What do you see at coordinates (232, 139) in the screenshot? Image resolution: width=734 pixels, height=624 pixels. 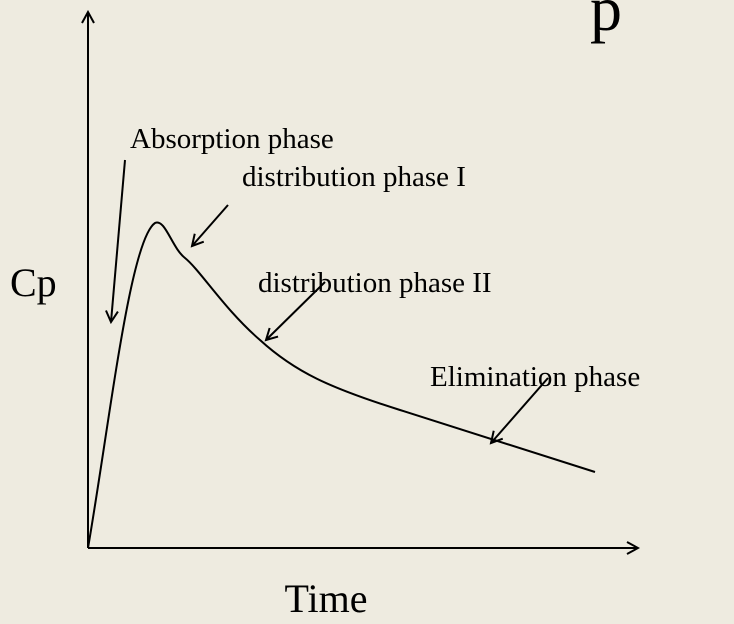 I see `phase-label: Absorption phase` at bounding box center [232, 139].